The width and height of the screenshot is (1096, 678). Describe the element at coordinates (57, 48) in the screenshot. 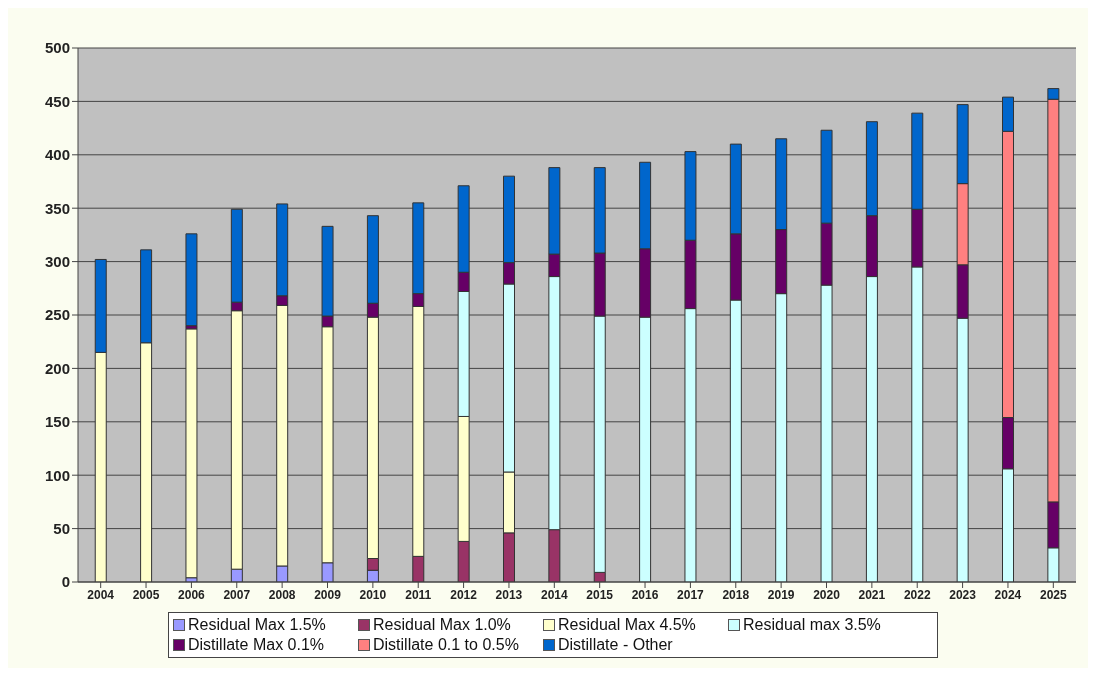

I see `y-tick-label: 500` at that location.